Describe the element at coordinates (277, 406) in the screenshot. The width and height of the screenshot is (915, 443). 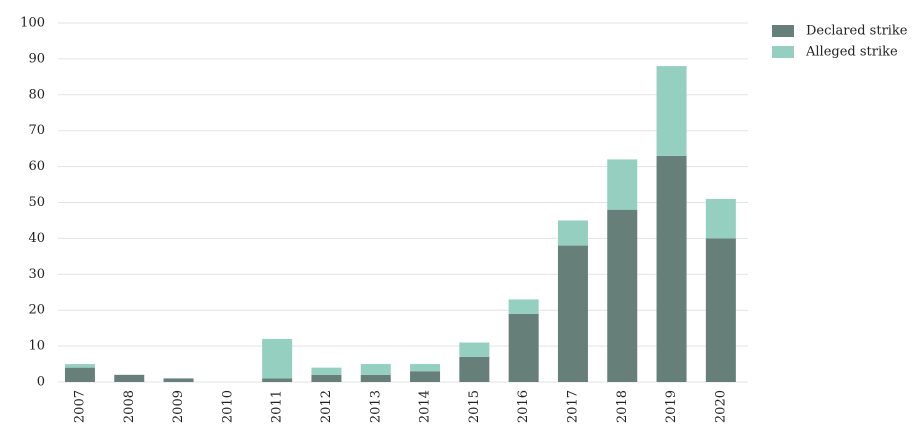
I see `x-tick-label: 2011` at that location.